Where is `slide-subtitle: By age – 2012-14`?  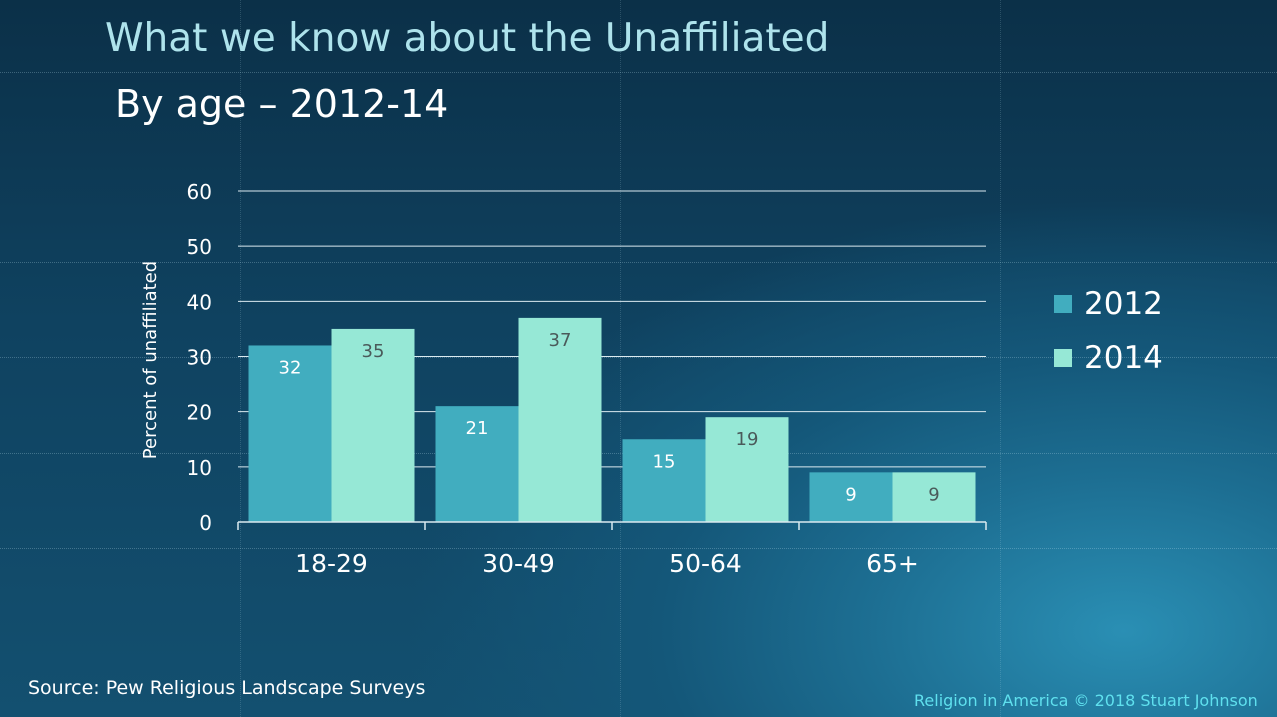 slide-subtitle: By age – 2012-14 is located at coordinates (282, 104).